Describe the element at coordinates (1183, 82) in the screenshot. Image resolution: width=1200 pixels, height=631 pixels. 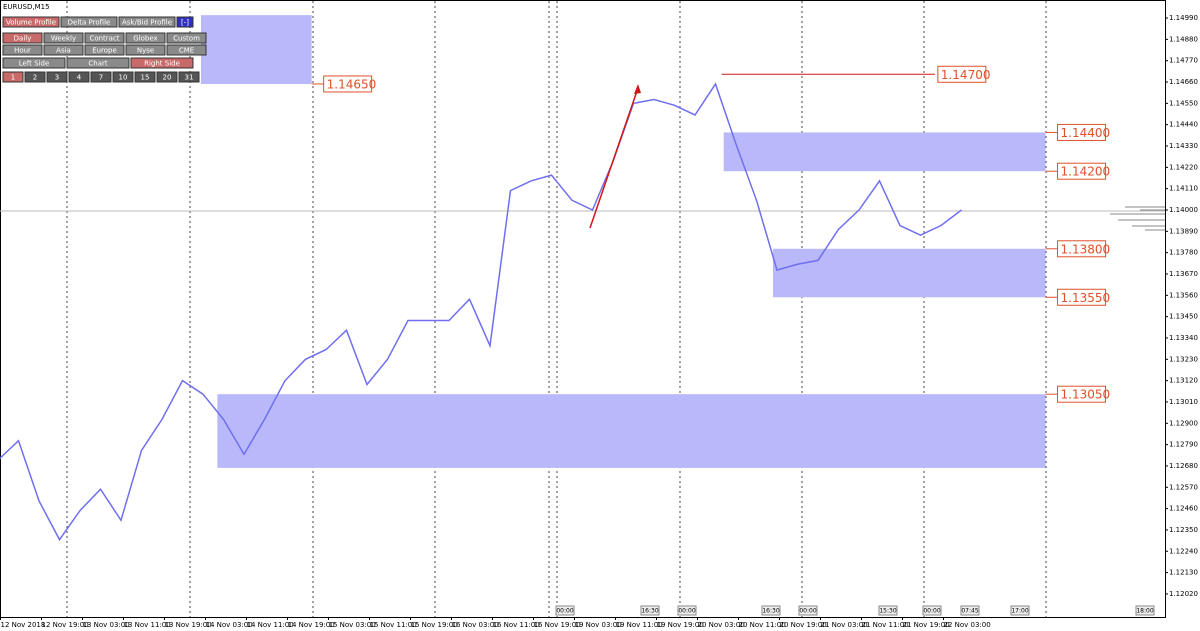
I see `y-tick-label: 1.14660` at that location.